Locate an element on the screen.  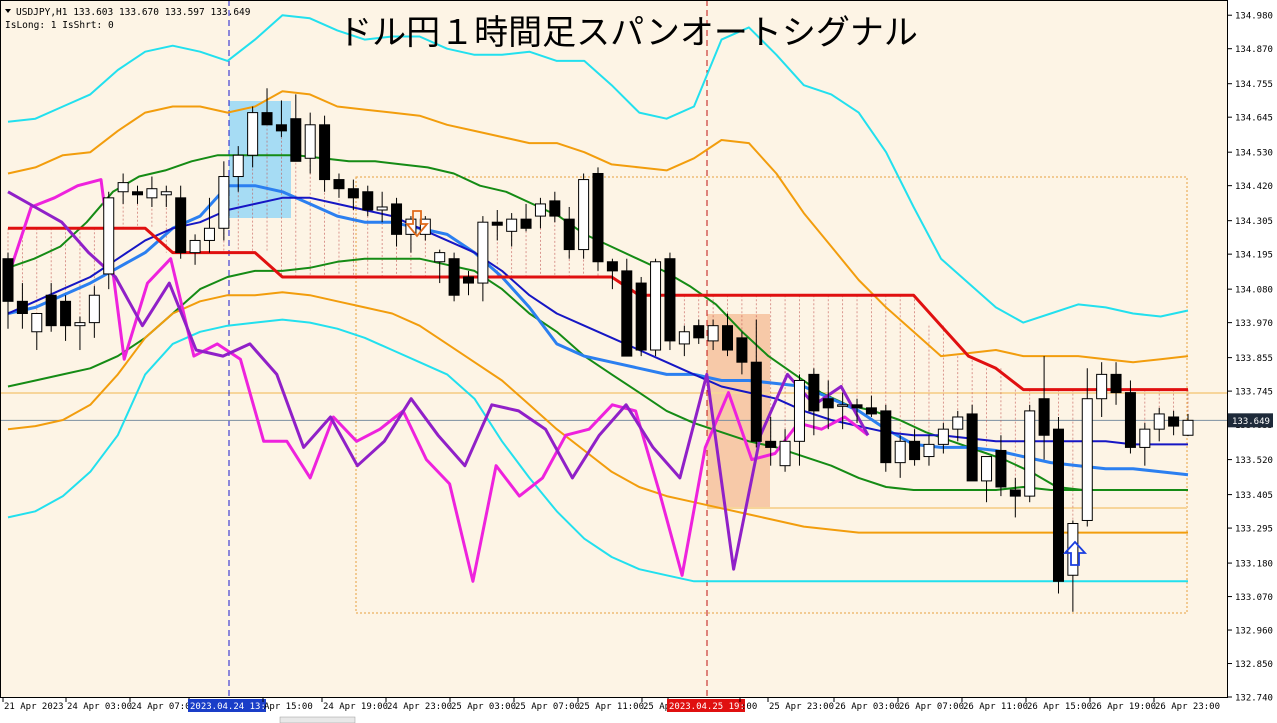
time-tick-label: 25 Apr 23:00 is located at coordinates (801, 707).